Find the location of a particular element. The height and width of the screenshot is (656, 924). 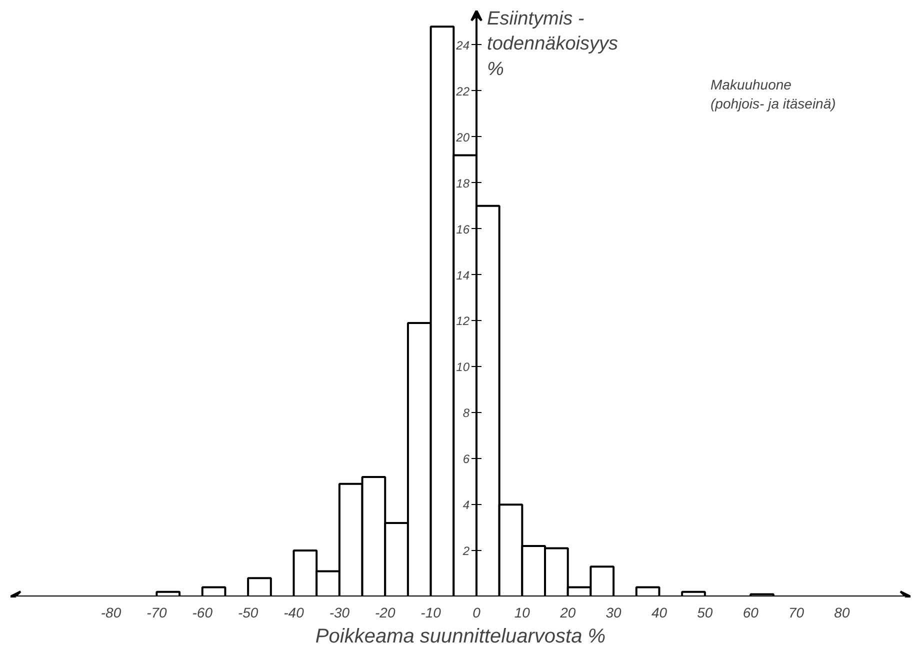

x-axis-title: Poikkeama suunnitteluarvosta % is located at coordinates (460, 637).